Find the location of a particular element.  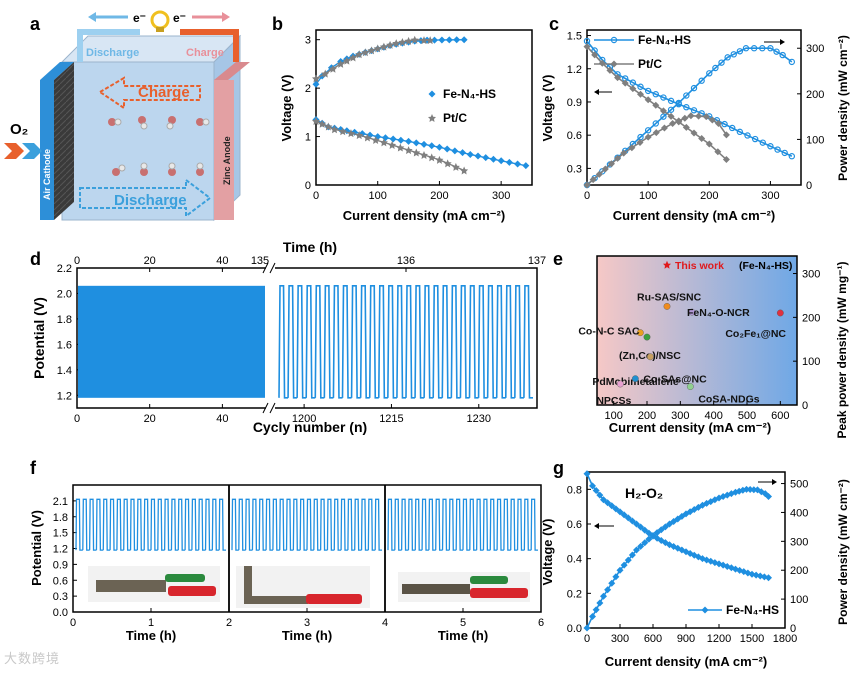

chart-f-xtick-label: 1 is located at coordinates (151, 623).